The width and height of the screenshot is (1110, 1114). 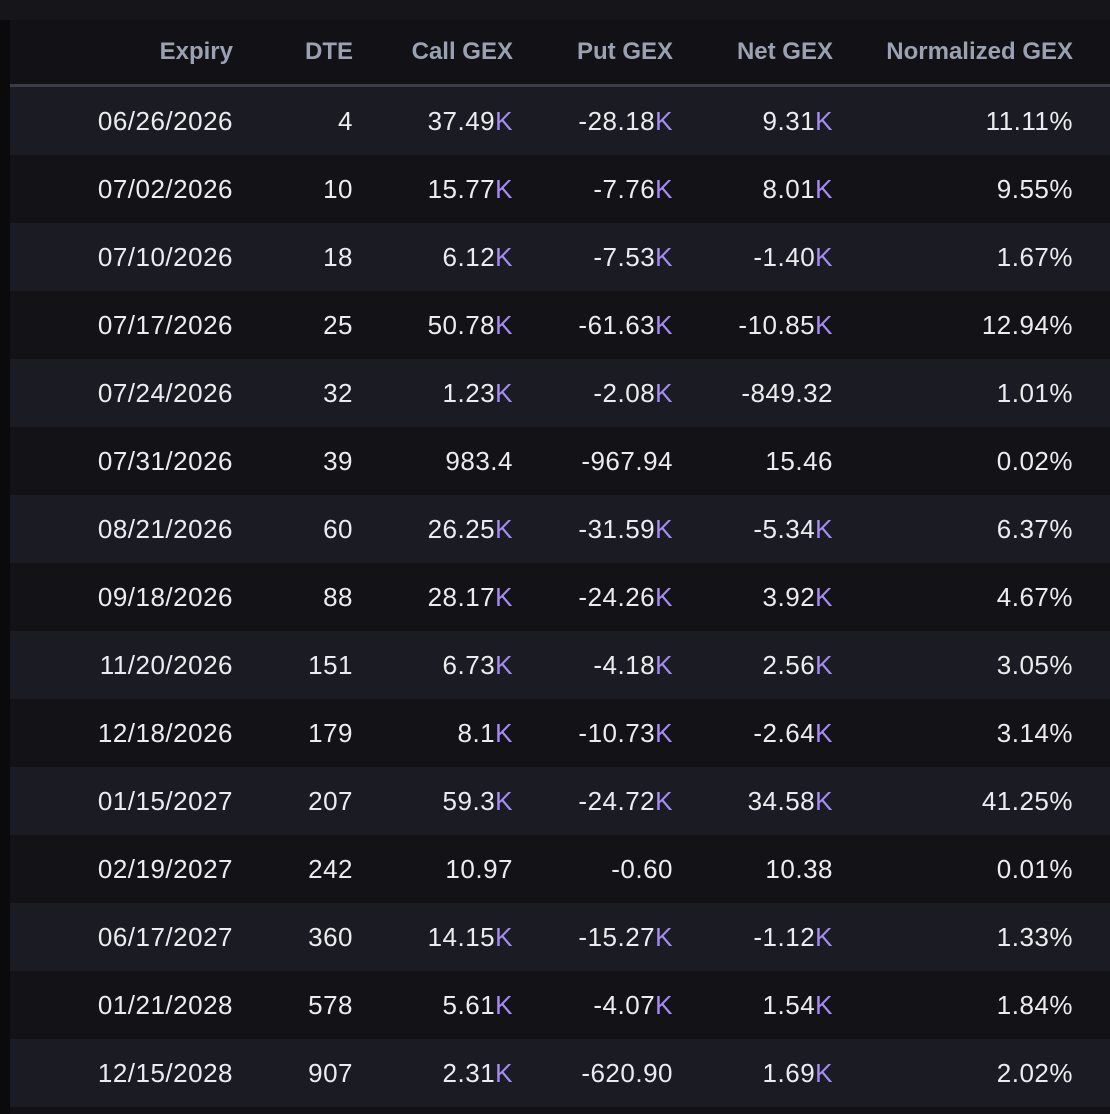 I want to click on cell-call-gex: 14.15K, so click(x=433, y=937).